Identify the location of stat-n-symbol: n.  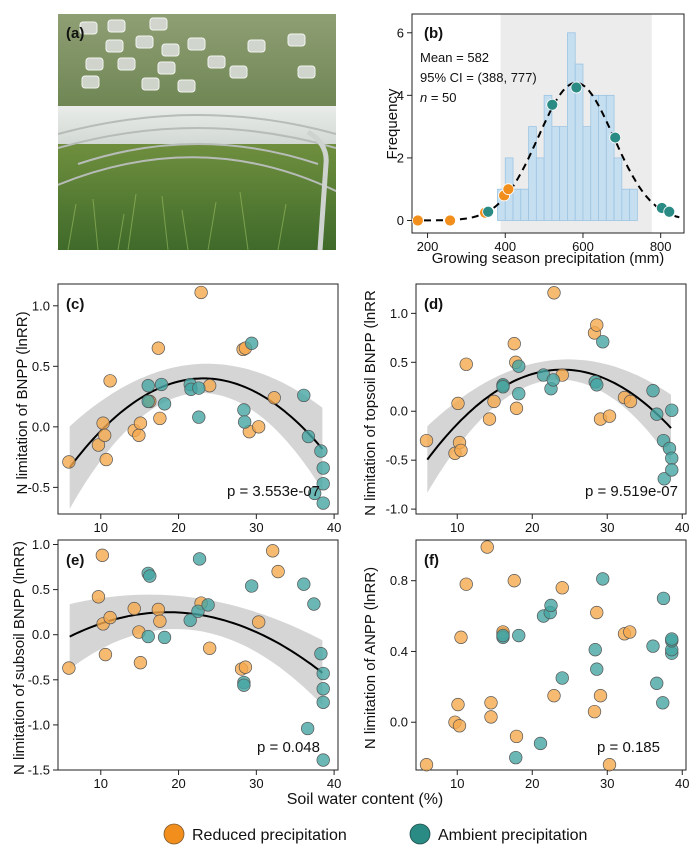
(423, 97).